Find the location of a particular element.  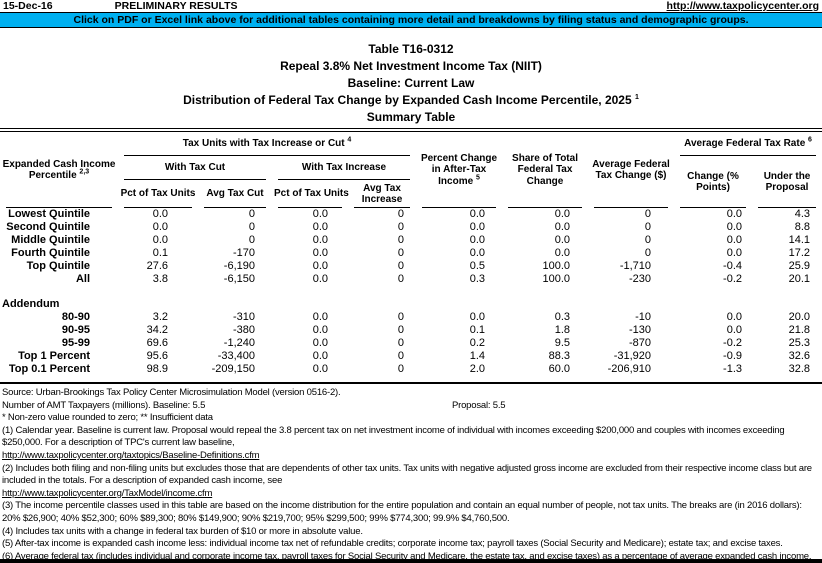

header-share-of-total: Share of Total Federal Tax Change is located at coordinates (545, 169).